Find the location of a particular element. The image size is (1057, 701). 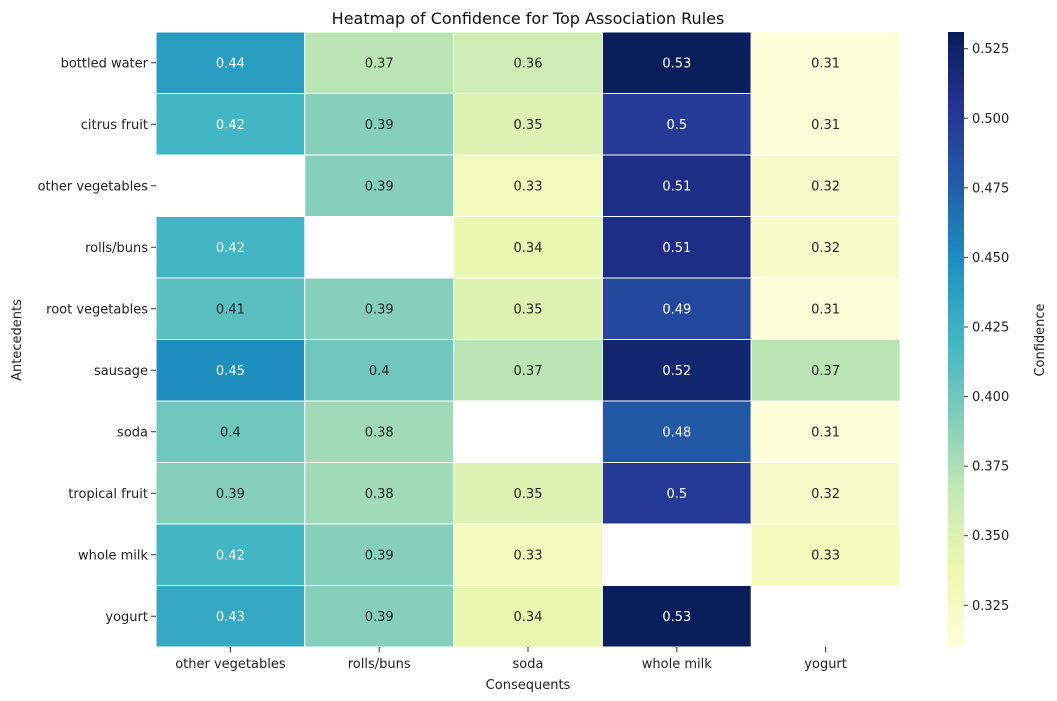

colorbar-tick-label: 0.425 is located at coordinates (990, 327).